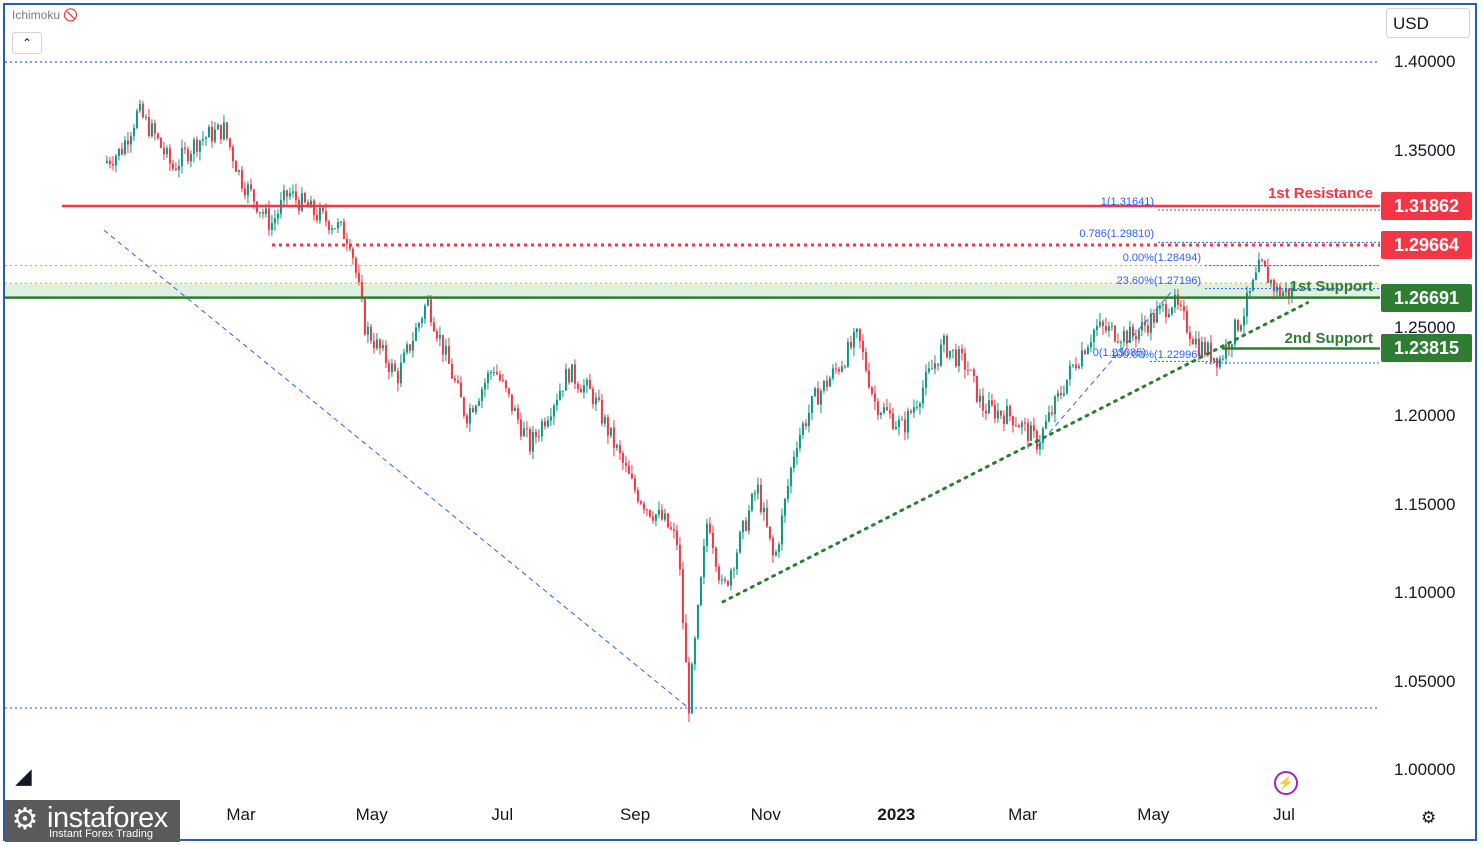  Describe the element at coordinates (27, 43) in the screenshot. I see `chevron-up-icon: ⌃` at that location.